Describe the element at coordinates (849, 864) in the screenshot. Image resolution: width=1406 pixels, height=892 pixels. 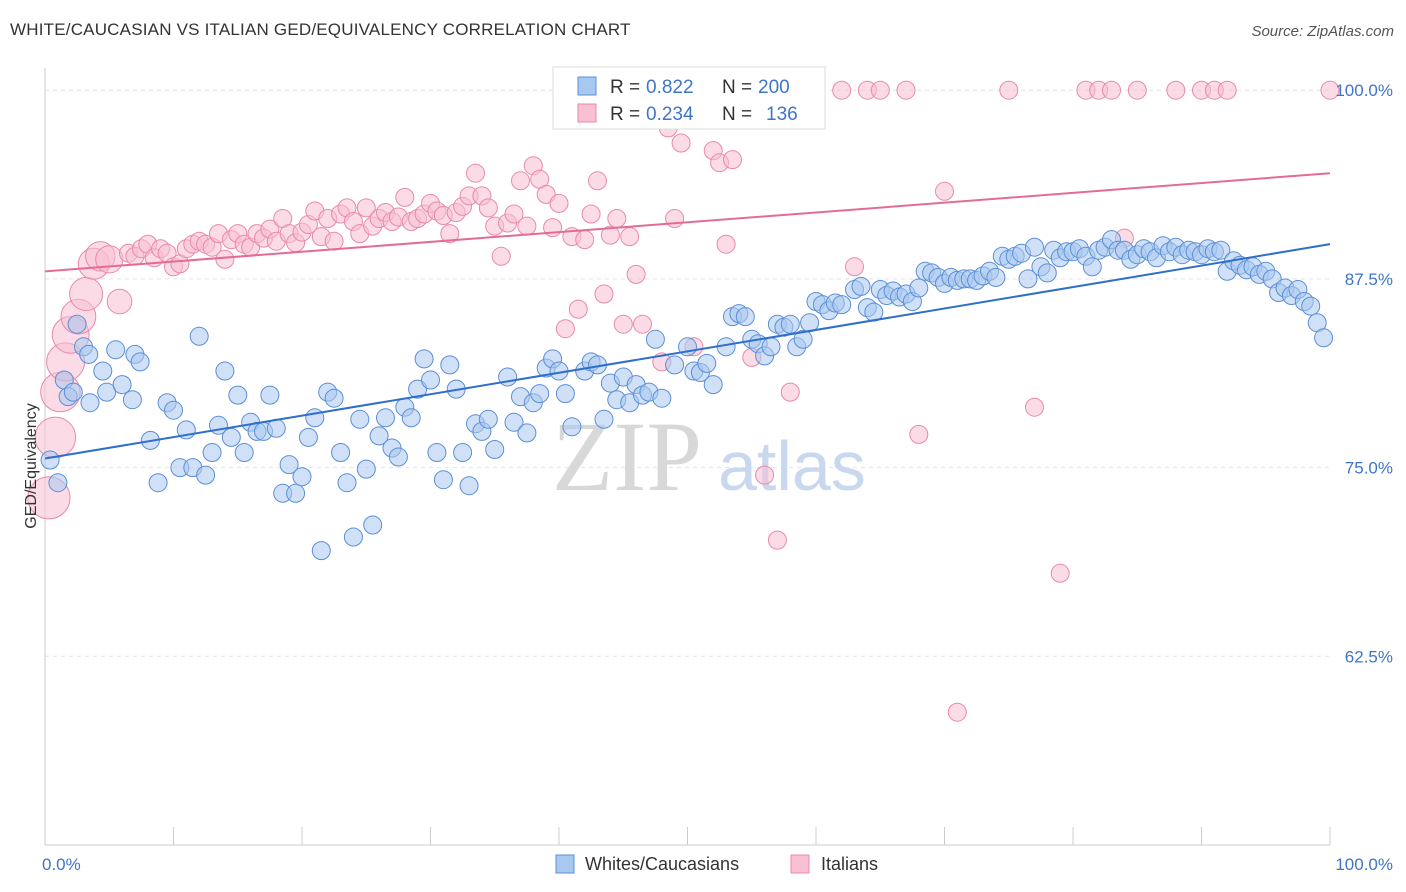
I see `legend-label-italians: Italians` at that location.